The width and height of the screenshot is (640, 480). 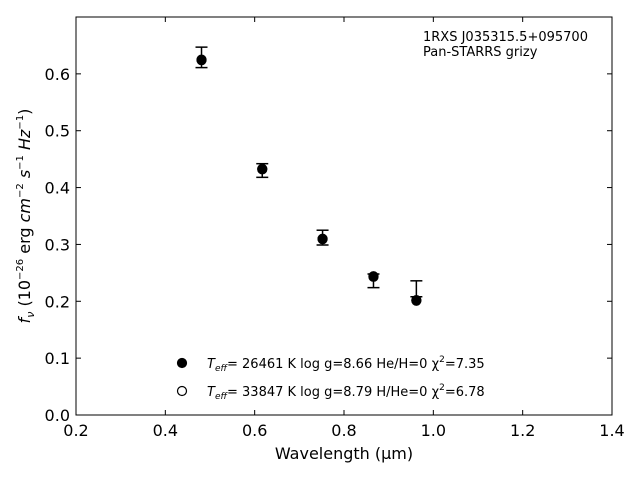 What do you see at coordinates (344, 453) in the screenshot?
I see `x-axis-label: Wavelength (μm)` at bounding box center [344, 453].